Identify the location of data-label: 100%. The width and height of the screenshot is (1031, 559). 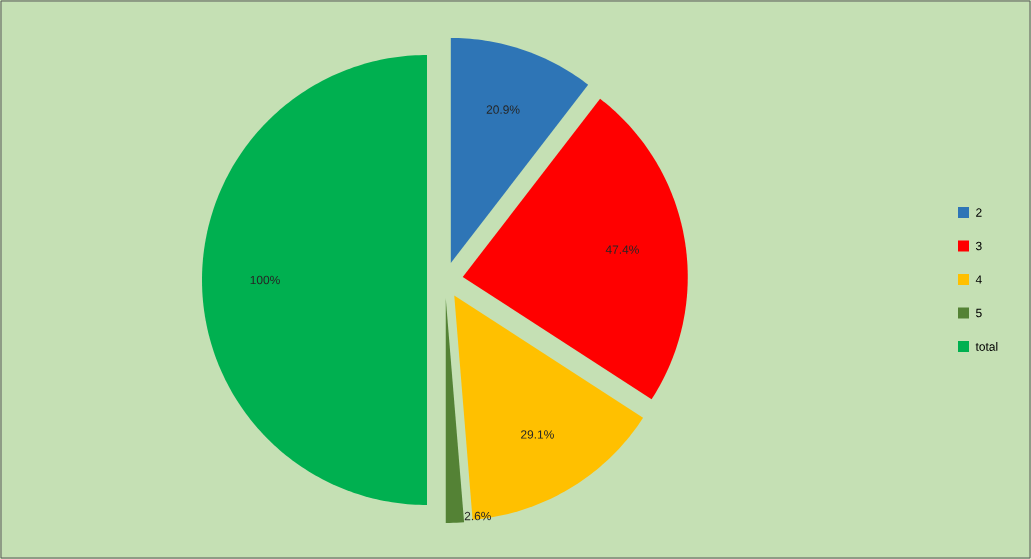
(265, 280).